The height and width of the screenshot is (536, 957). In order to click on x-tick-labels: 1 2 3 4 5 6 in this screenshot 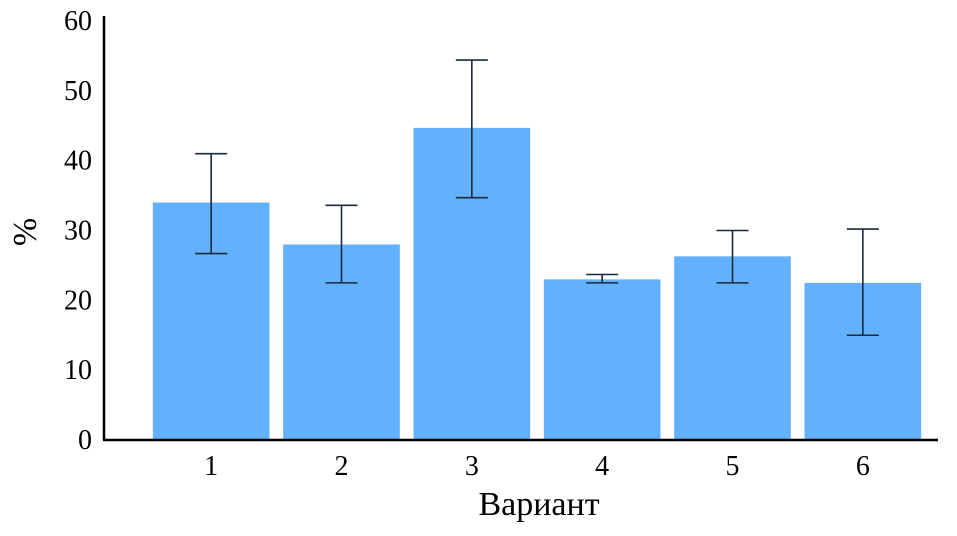, I will do `click(537, 466)`.